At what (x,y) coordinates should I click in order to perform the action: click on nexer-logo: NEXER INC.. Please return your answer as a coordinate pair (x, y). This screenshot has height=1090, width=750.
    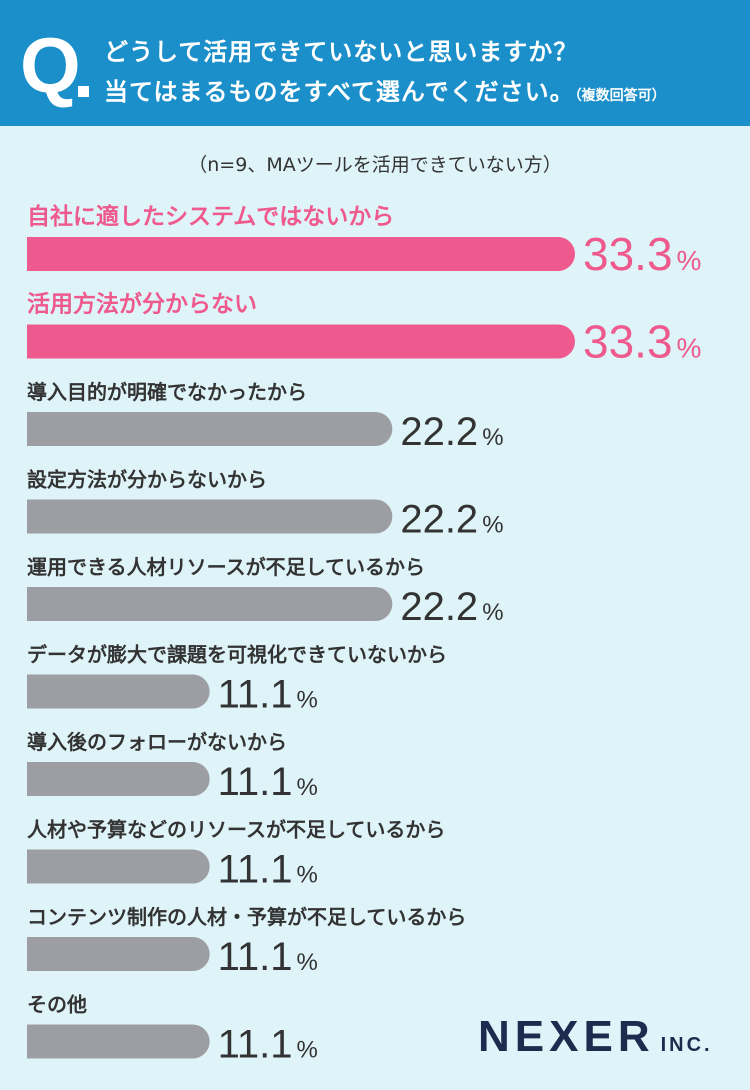
    Looking at the image, I should click on (595, 1037).